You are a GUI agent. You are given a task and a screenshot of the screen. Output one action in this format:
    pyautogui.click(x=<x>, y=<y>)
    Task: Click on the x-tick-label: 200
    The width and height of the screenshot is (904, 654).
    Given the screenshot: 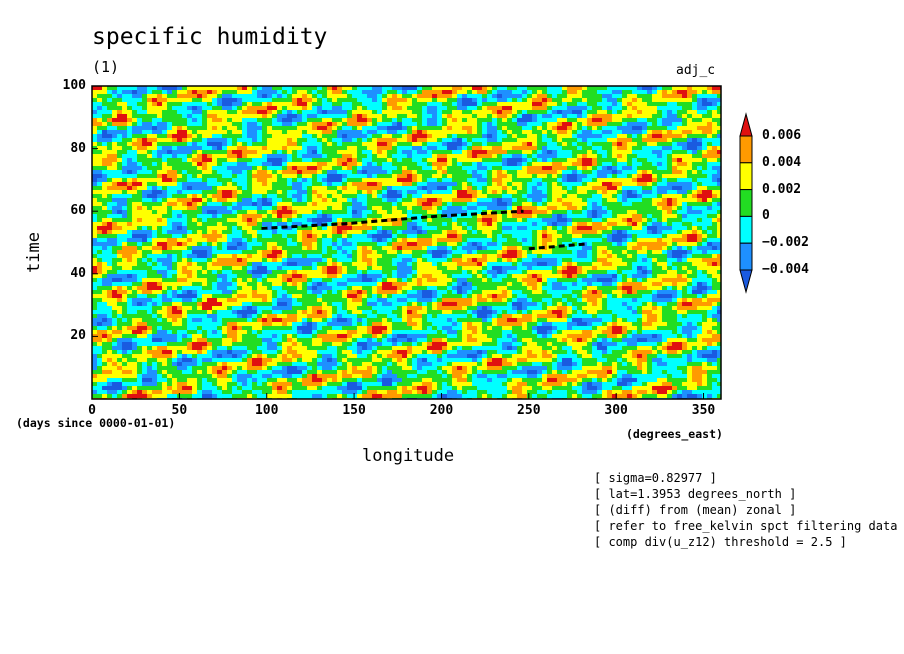 What is the action you would take?
    pyautogui.click(x=441, y=410)
    